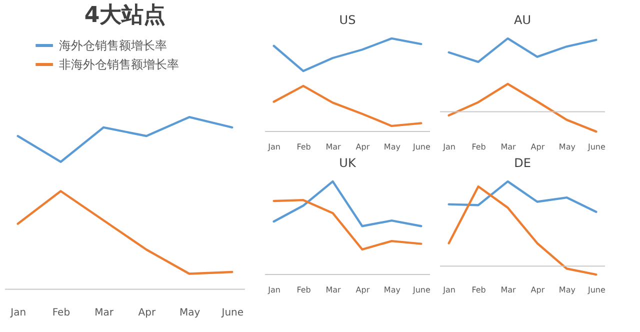 This screenshot has width=640, height=332. Describe the element at coordinates (112, 45) in the screenshot. I see `legend-label: 海外仓销售额增长率` at that location.